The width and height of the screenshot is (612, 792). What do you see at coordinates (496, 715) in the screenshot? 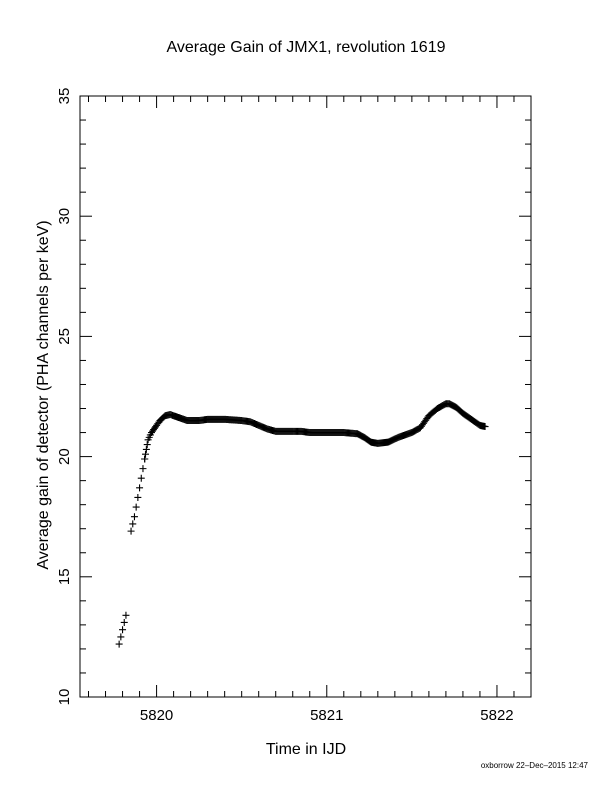
I see `x-tick-label: 5822` at bounding box center [496, 715].